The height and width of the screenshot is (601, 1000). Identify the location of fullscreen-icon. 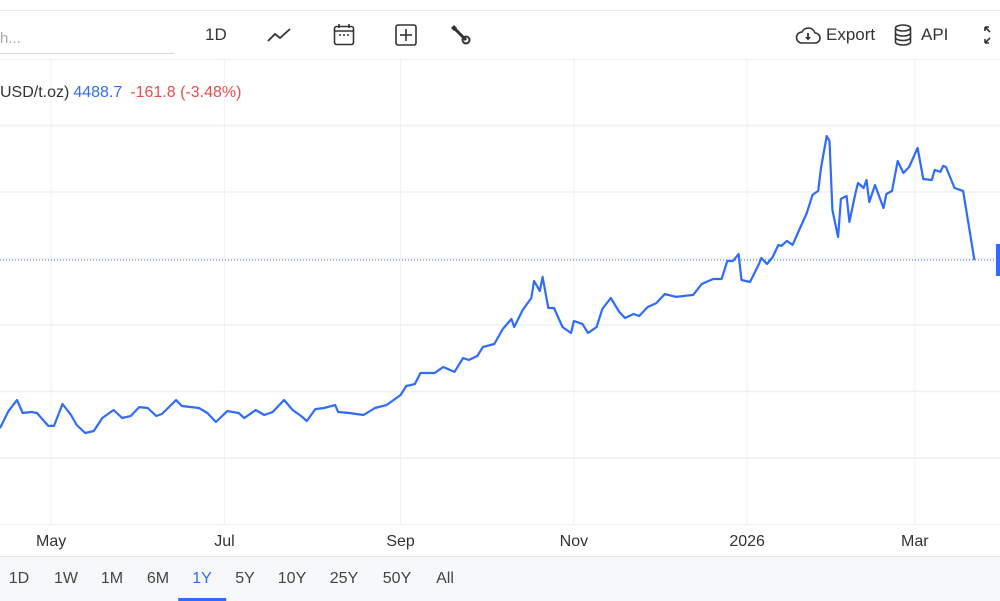
(992, 35).